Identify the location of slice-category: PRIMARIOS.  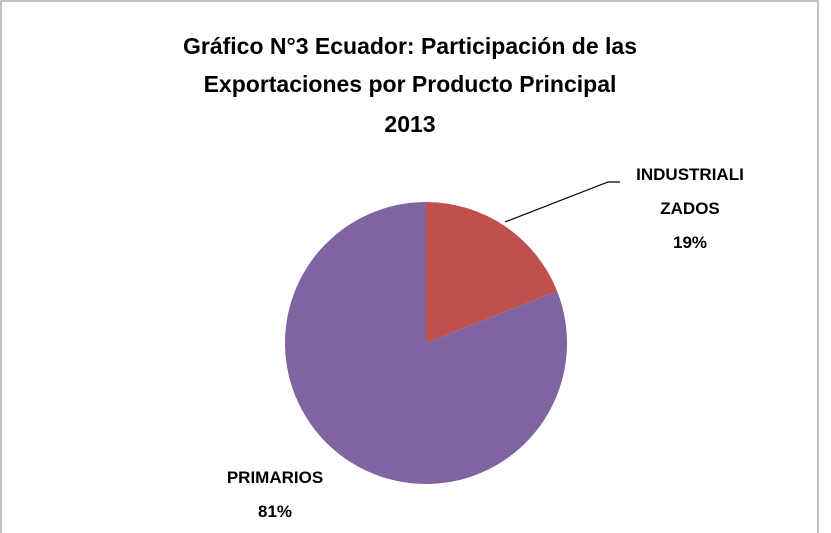
(275, 477).